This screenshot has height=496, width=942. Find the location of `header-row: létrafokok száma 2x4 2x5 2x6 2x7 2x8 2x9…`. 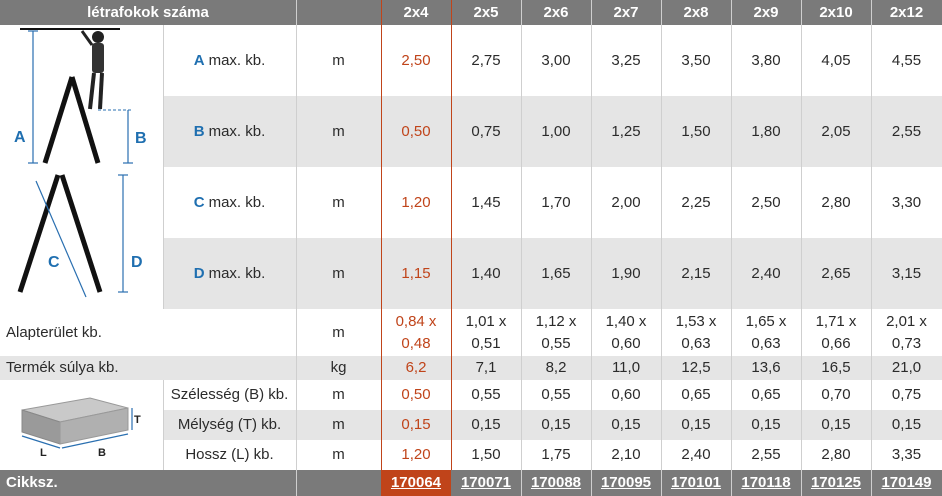

header-row: létrafokok száma 2x4 2x5 2x6 2x7 2x8 2x9… is located at coordinates (471, 12).